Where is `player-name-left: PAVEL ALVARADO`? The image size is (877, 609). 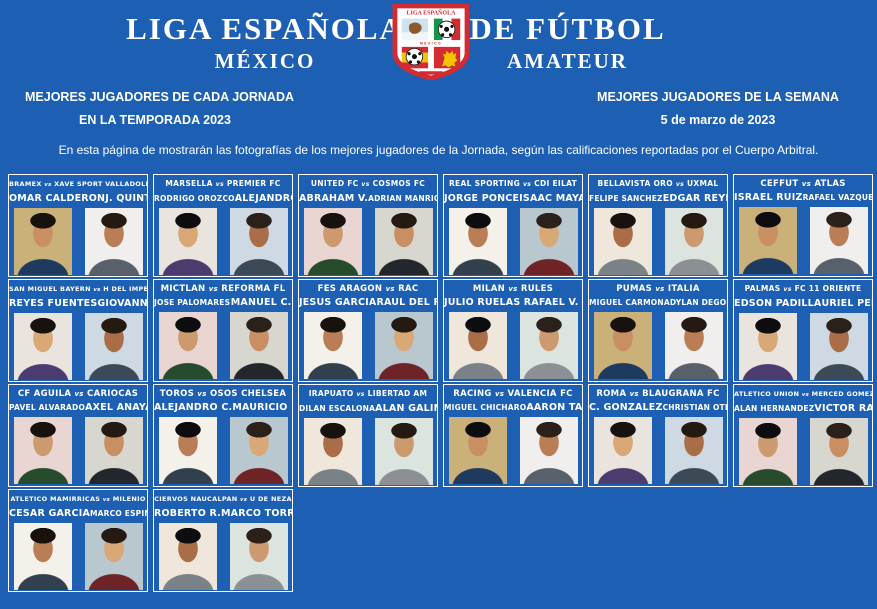
player-name-left: PAVEL ALVARADO is located at coordinates (47, 407).